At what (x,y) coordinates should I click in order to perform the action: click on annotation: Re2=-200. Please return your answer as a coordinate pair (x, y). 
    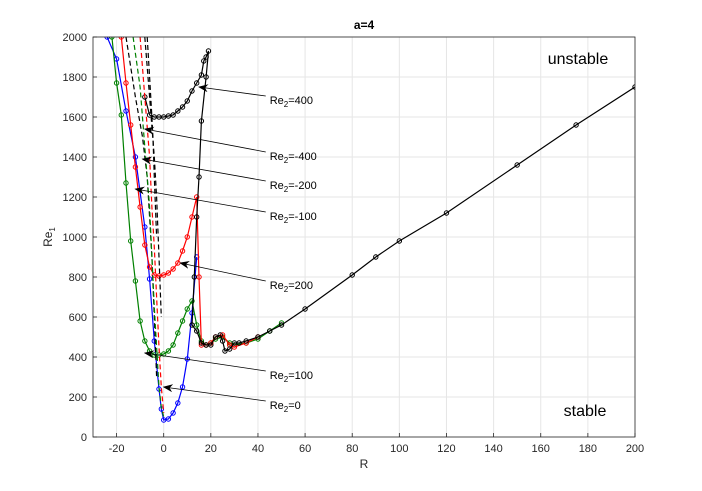
    Looking at the image, I should click on (229, 175).